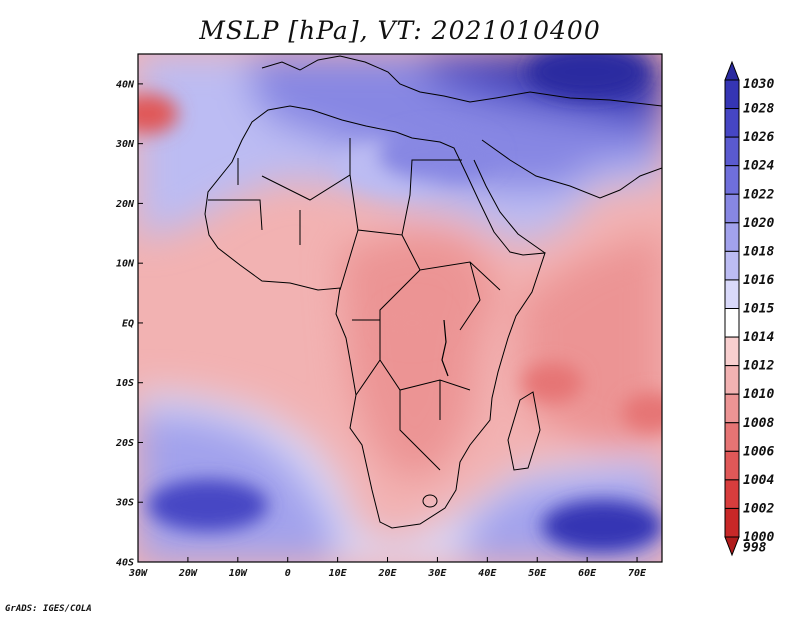 The height and width of the screenshot is (618, 800). What do you see at coordinates (758, 280) in the screenshot?
I see `colorbar-label: 1016` at bounding box center [758, 280].